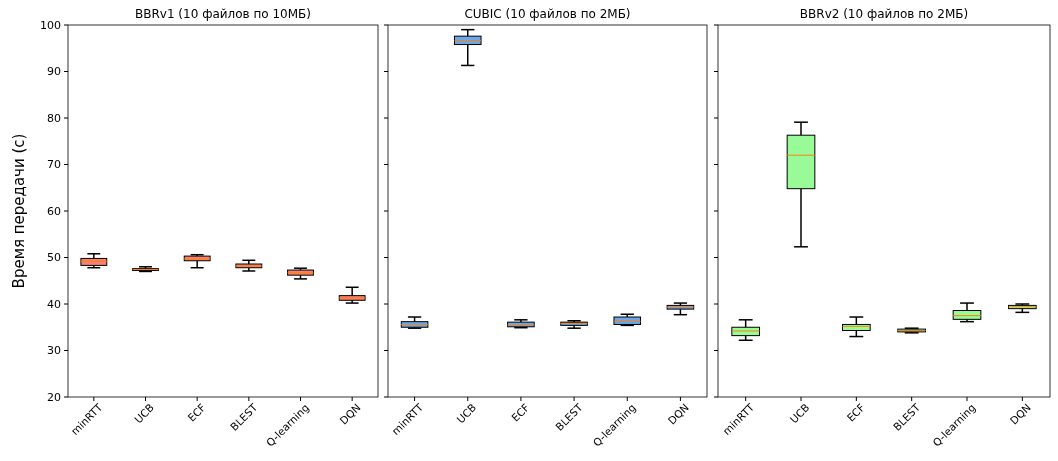 This screenshot has height=461, width=1058. I want to click on y-tick-label: 60, so click(54, 211).